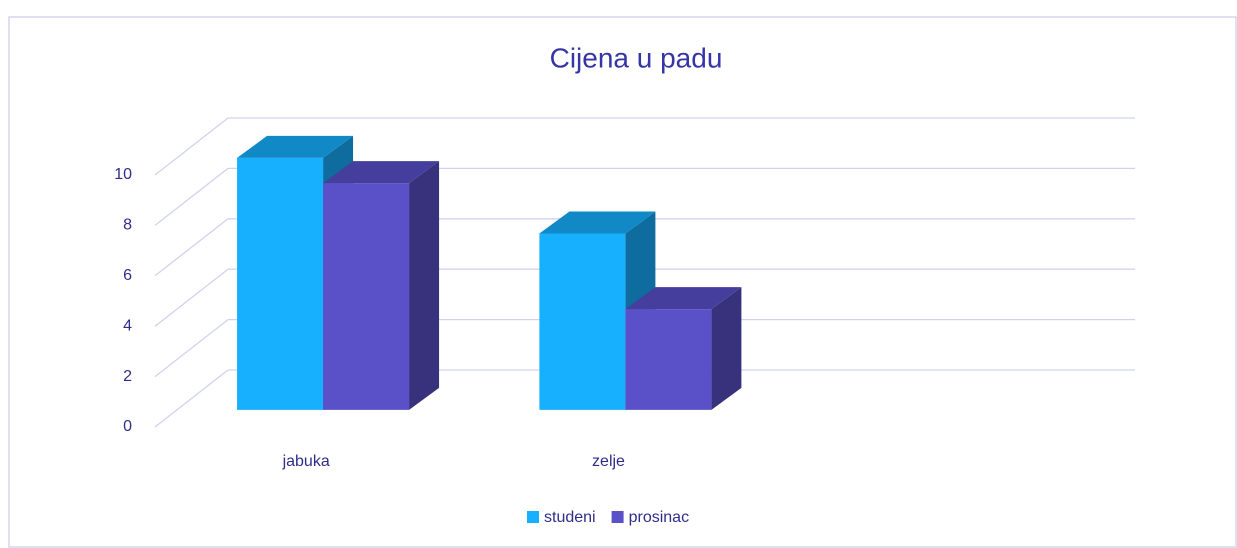  I want to click on y-tick-label: 8, so click(127, 225).